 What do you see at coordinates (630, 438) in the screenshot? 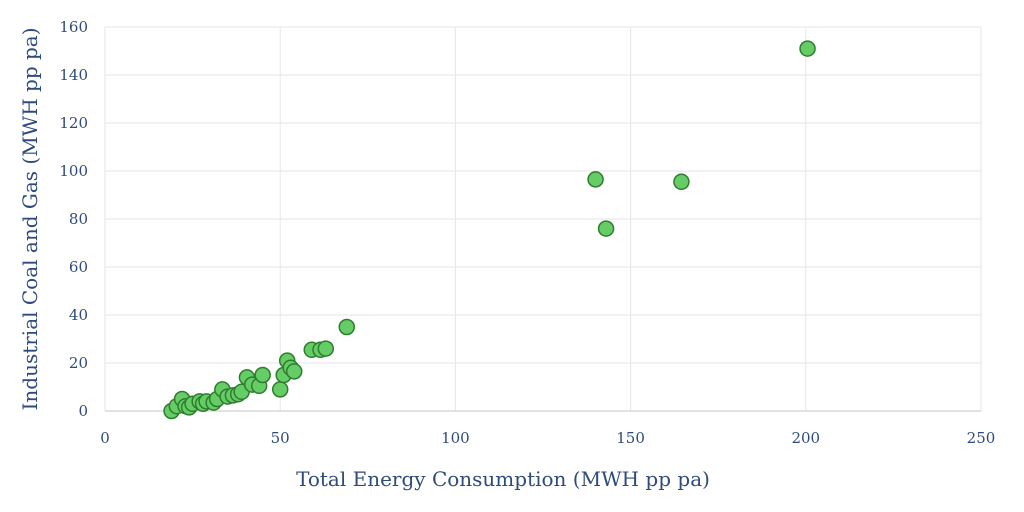
I see `x-tick-label: 150` at bounding box center [630, 438].